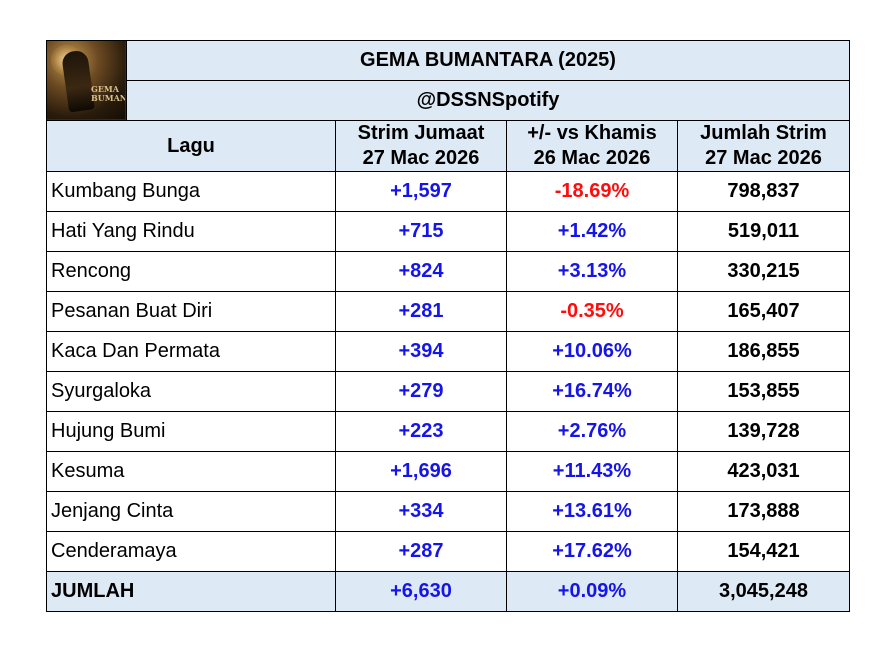 The height and width of the screenshot is (651, 895). I want to click on header-daily: Strim Jumaat 27 Mac 2026, so click(421, 146).